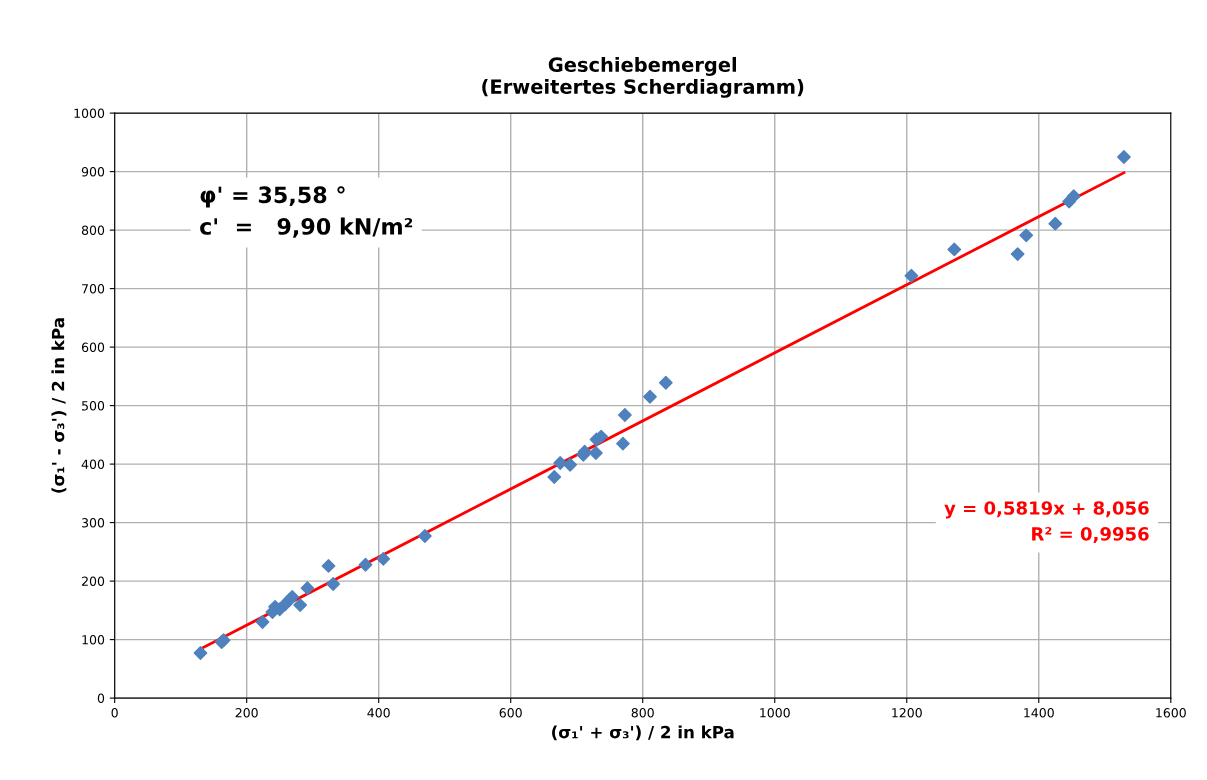 This screenshot has width=1207, height=780. I want to click on x-tick-label: 1200, so click(907, 713).